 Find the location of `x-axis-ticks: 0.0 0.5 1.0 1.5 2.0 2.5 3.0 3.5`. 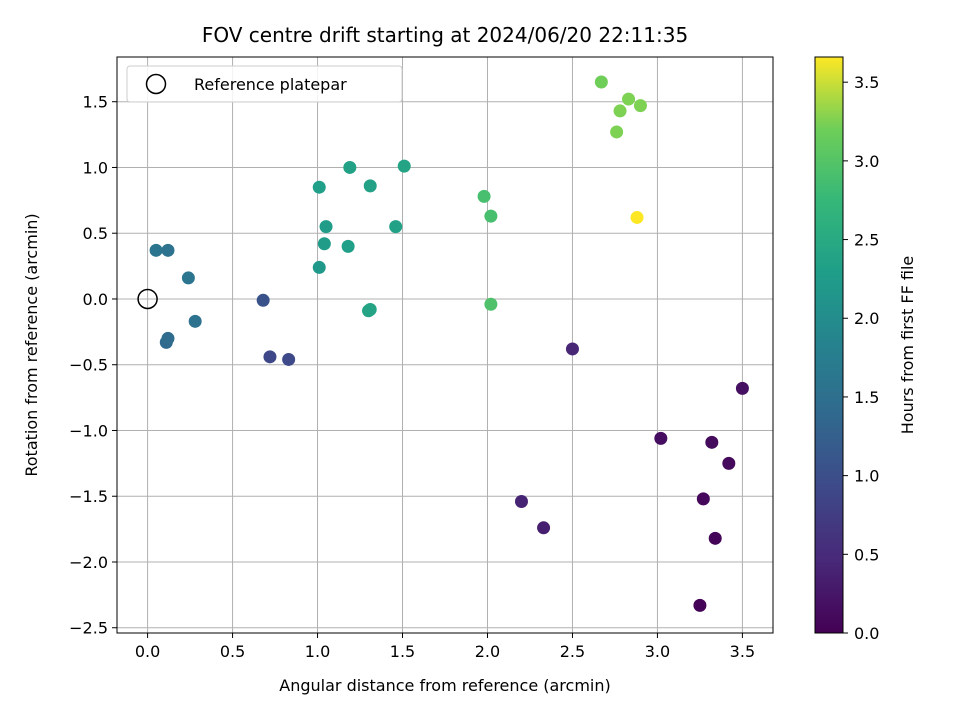

x-axis-ticks: 0.0 0.5 1.0 1.5 2.0 2.5 3.0 3.5 is located at coordinates (445, 647).